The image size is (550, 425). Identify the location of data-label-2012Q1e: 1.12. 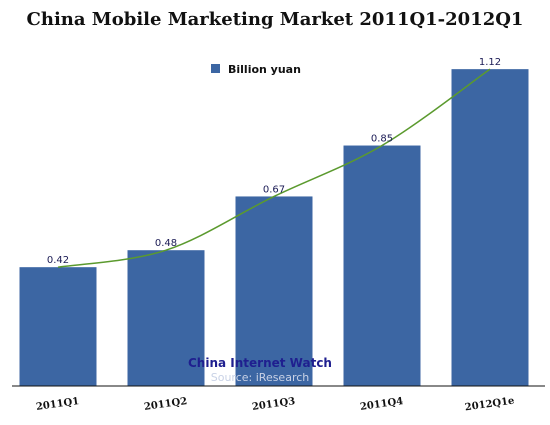
(490, 62).